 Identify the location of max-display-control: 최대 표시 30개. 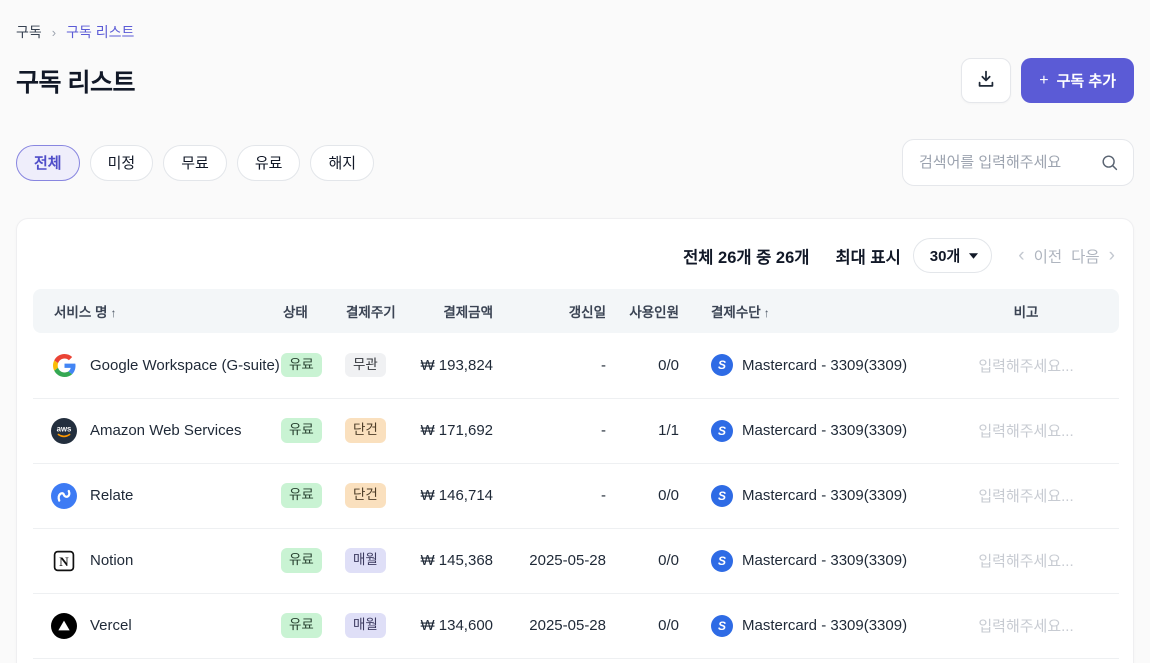
(914, 255).